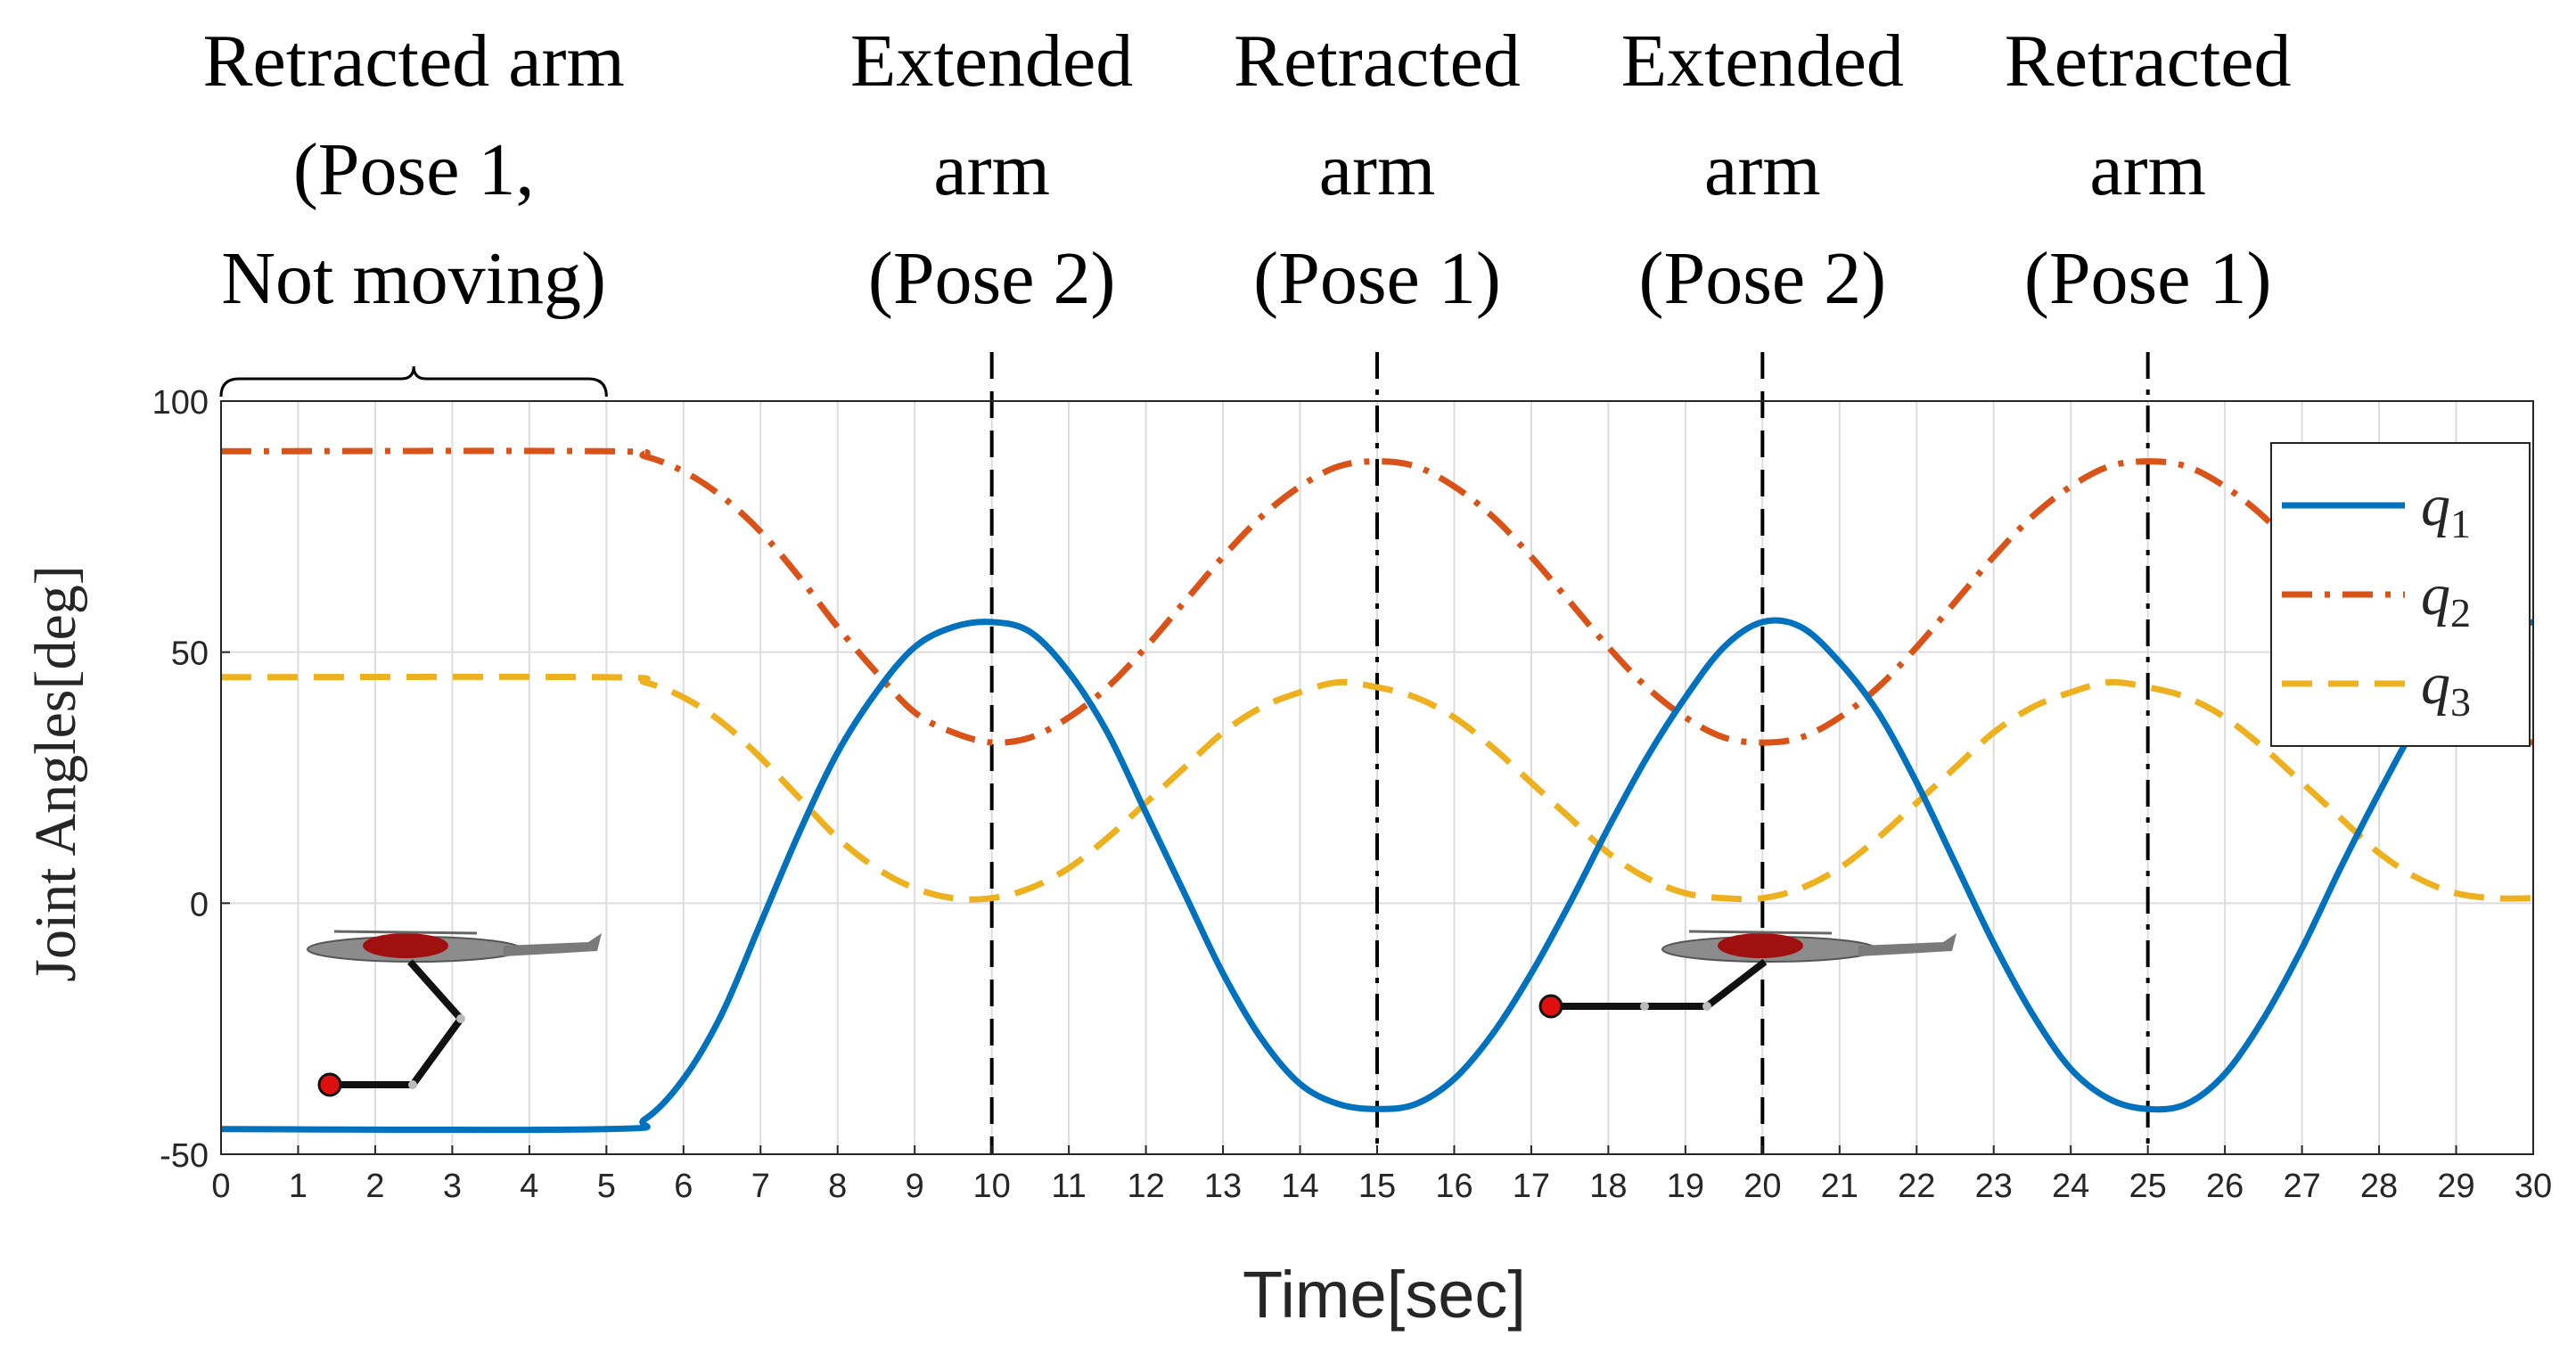  Describe the element at coordinates (374, 1186) in the screenshot. I see `x-tick-label: 2` at that location.